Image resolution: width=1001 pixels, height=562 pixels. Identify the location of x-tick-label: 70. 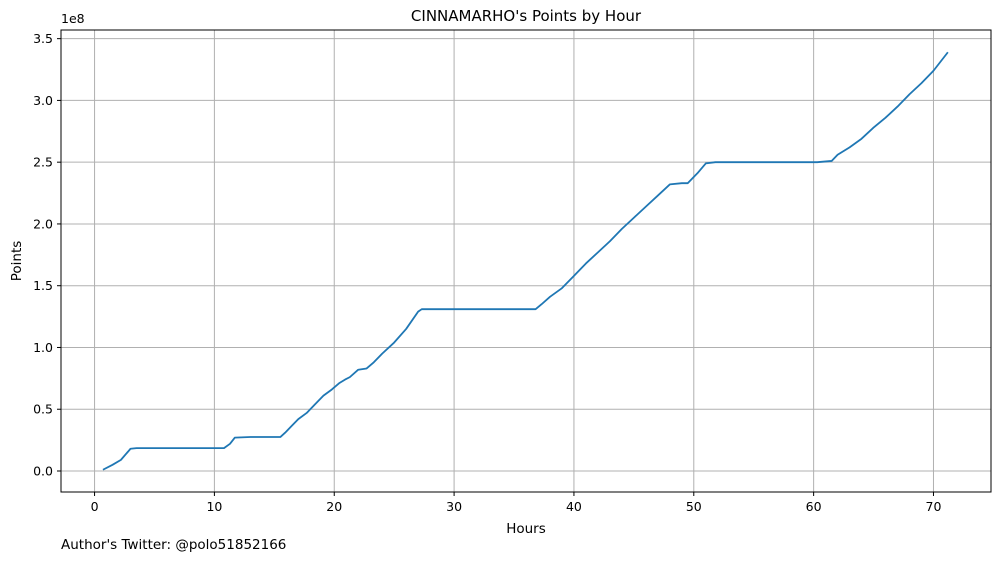
(934, 506).